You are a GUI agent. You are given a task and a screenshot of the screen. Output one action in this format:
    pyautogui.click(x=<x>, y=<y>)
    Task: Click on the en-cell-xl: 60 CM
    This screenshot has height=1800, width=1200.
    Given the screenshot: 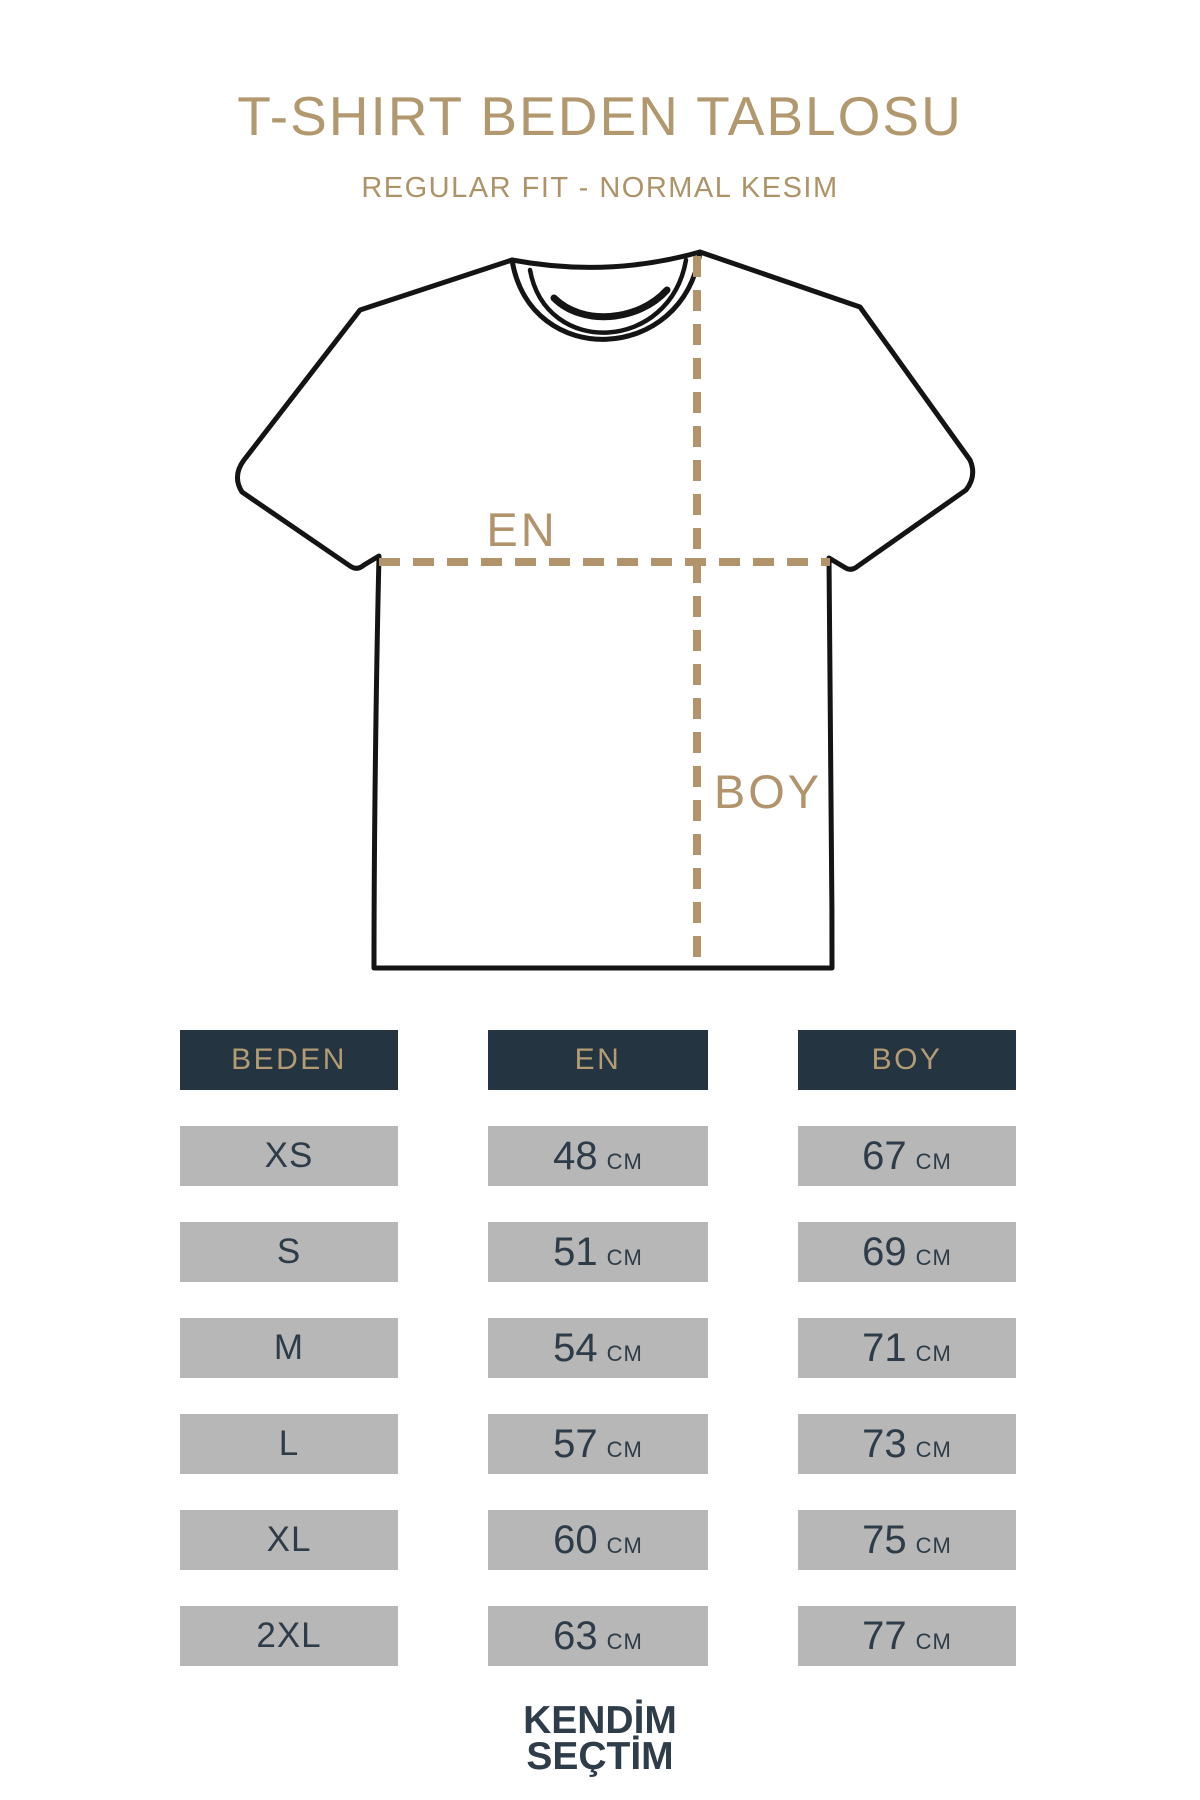 What is the action you would take?
    pyautogui.click(x=598, y=1540)
    